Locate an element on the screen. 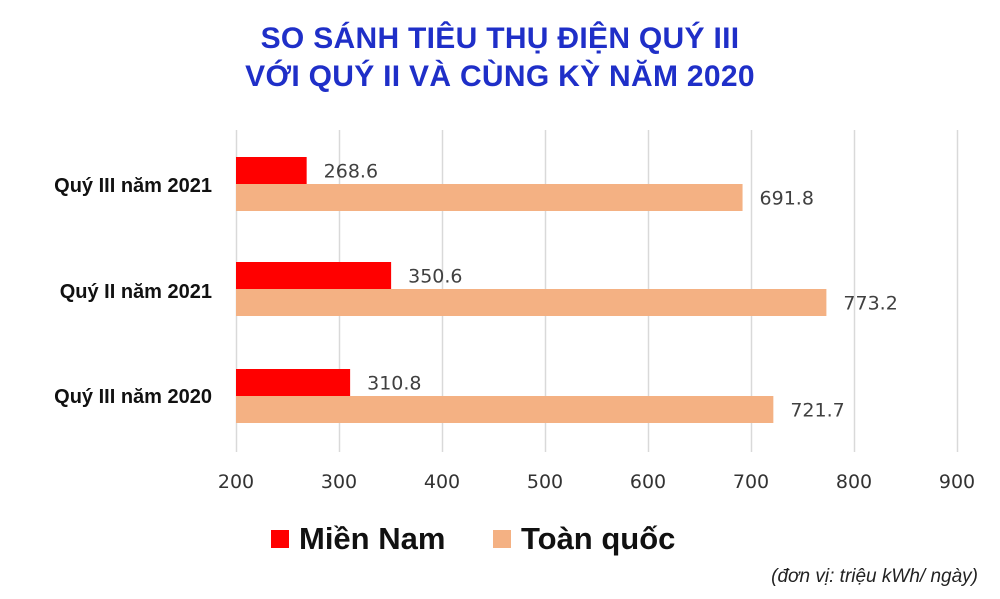 This screenshot has height=599, width=1000. x-tick-label: 200 is located at coordinates (236, 482).